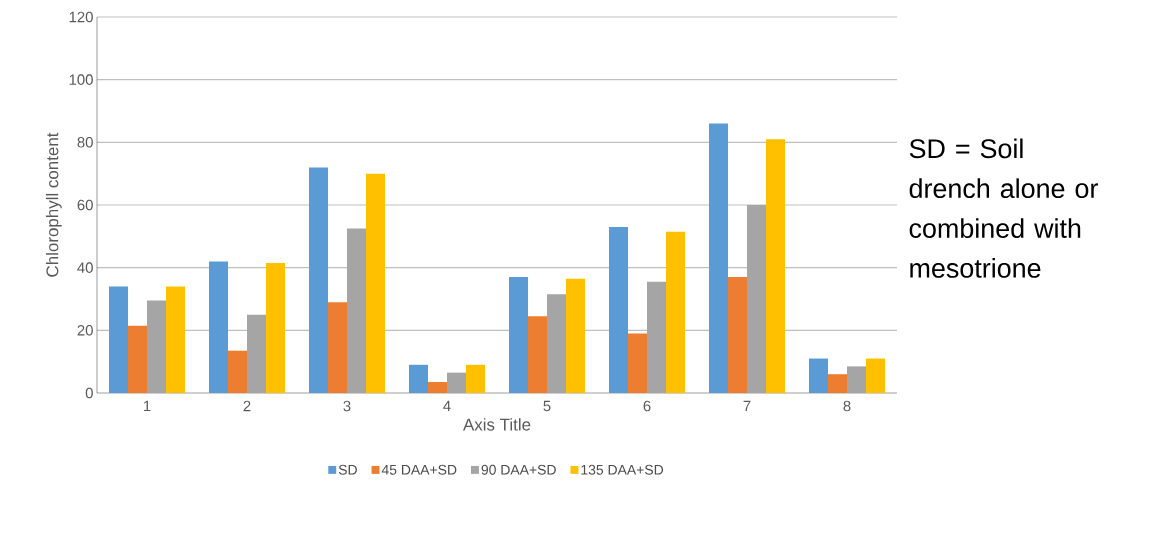  Describe the element at coordinates (497, 424) in the screenshot. I see `x-axis-title: Axis Title` at that location.